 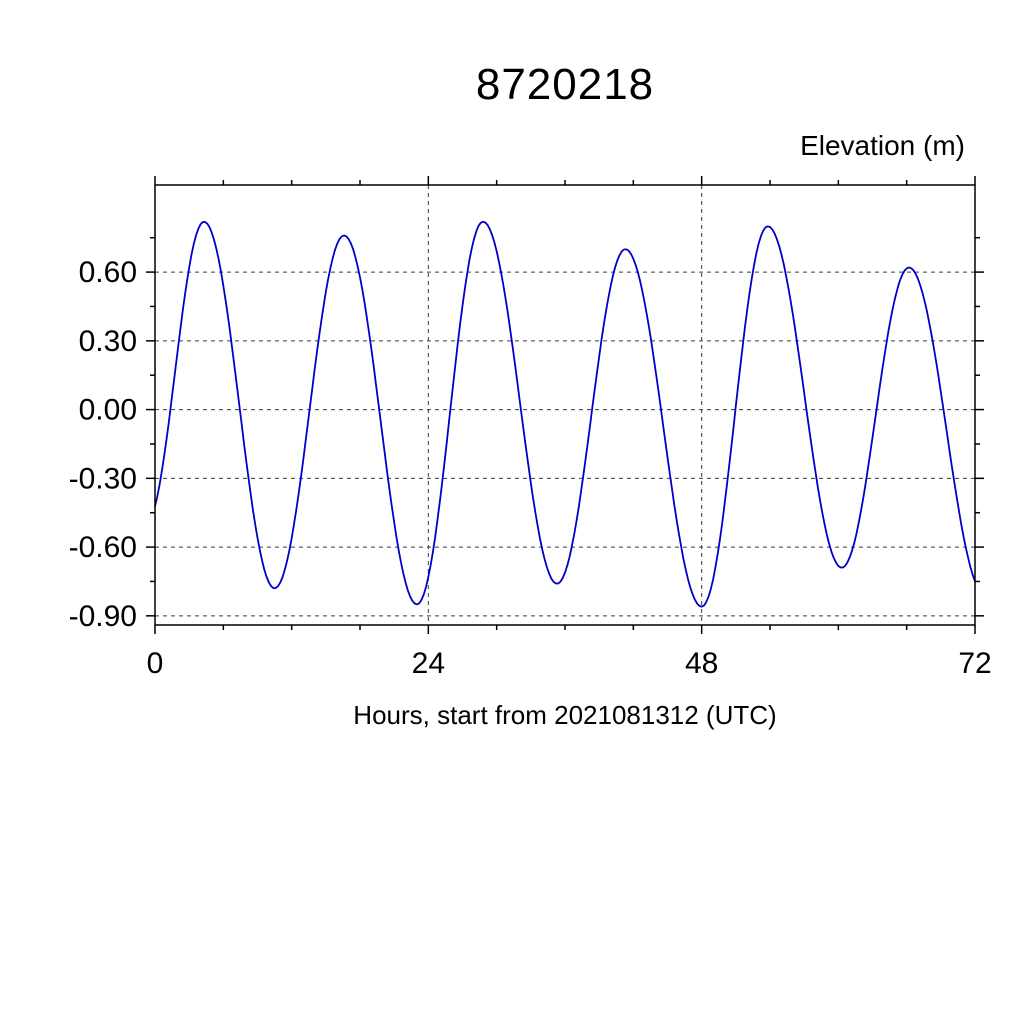 I want to click on y-tick-label: -0.90, so click(x=103, y=616).